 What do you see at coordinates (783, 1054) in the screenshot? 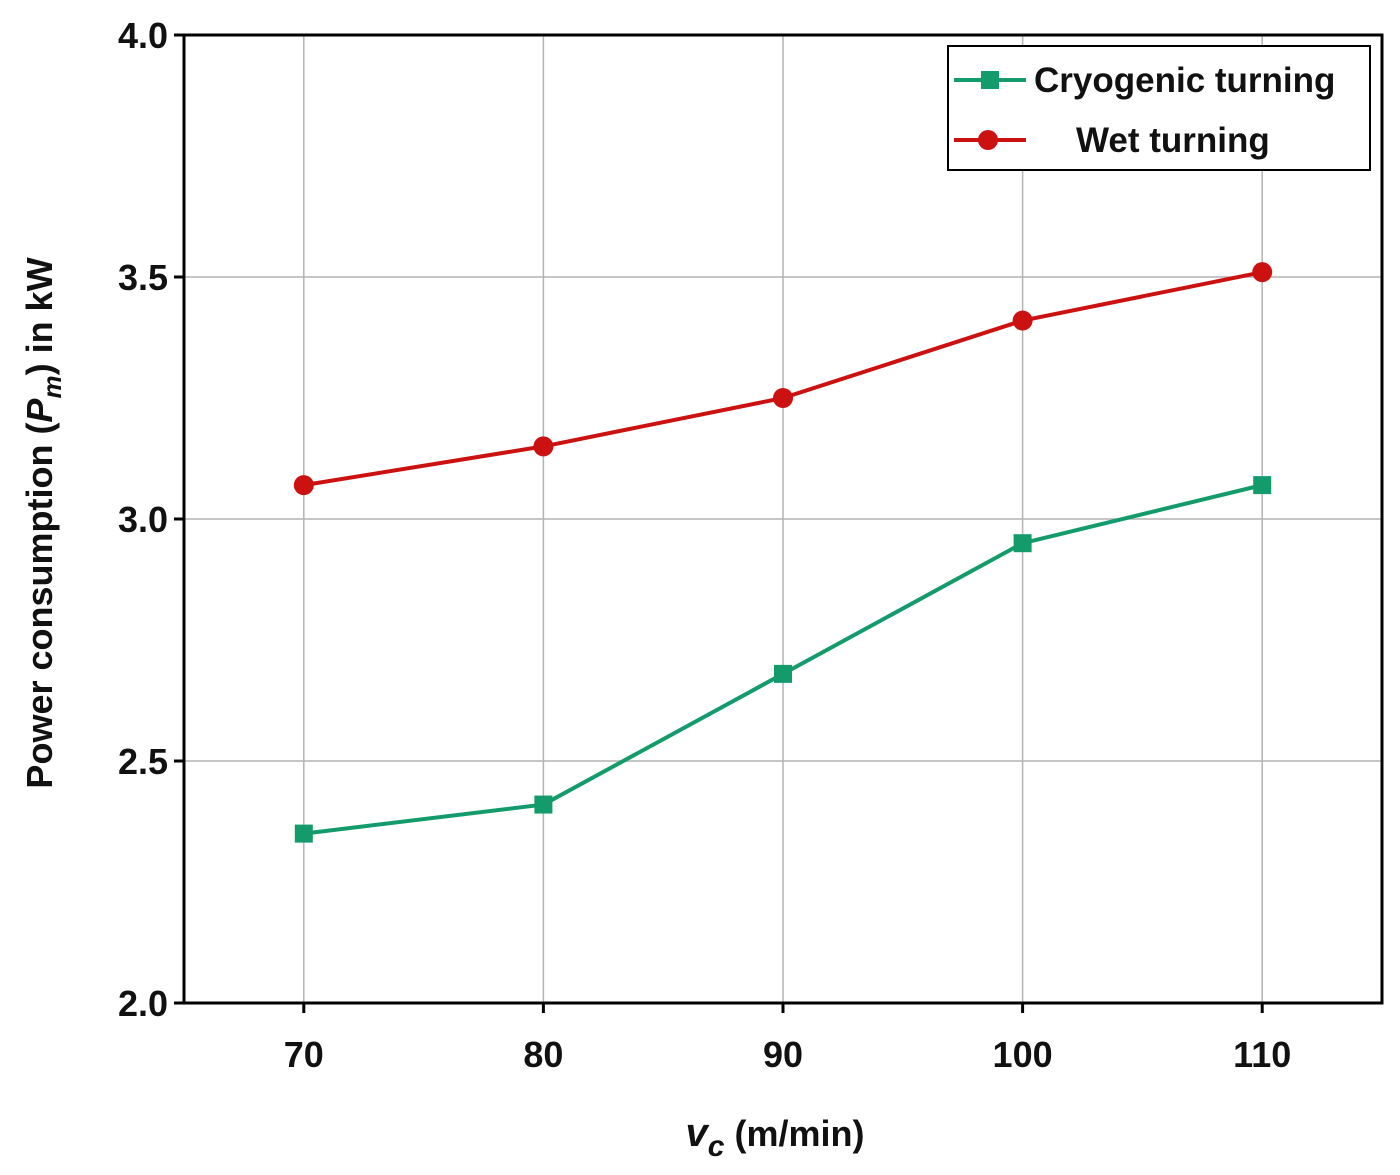
I see `x-tick-label: 90` at bounding box center [783, 1054].